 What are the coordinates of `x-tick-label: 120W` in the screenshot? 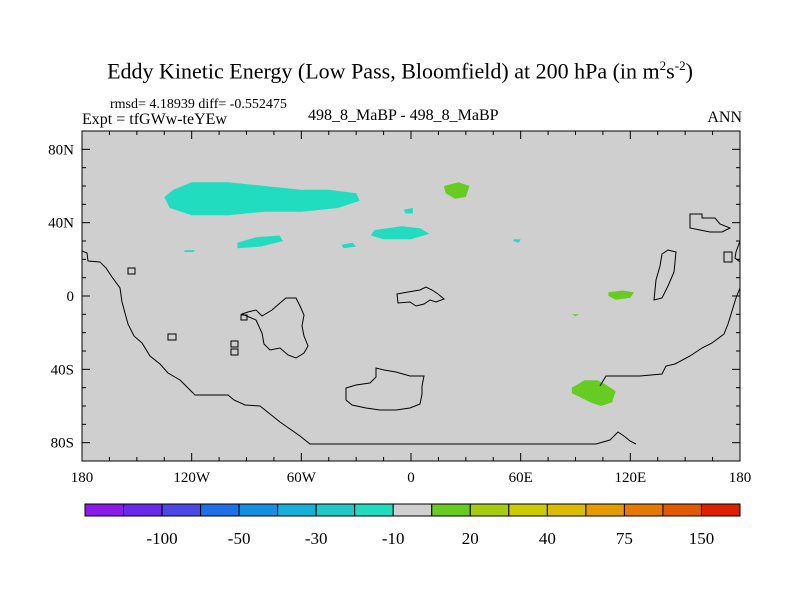 It's located at (192, 478).